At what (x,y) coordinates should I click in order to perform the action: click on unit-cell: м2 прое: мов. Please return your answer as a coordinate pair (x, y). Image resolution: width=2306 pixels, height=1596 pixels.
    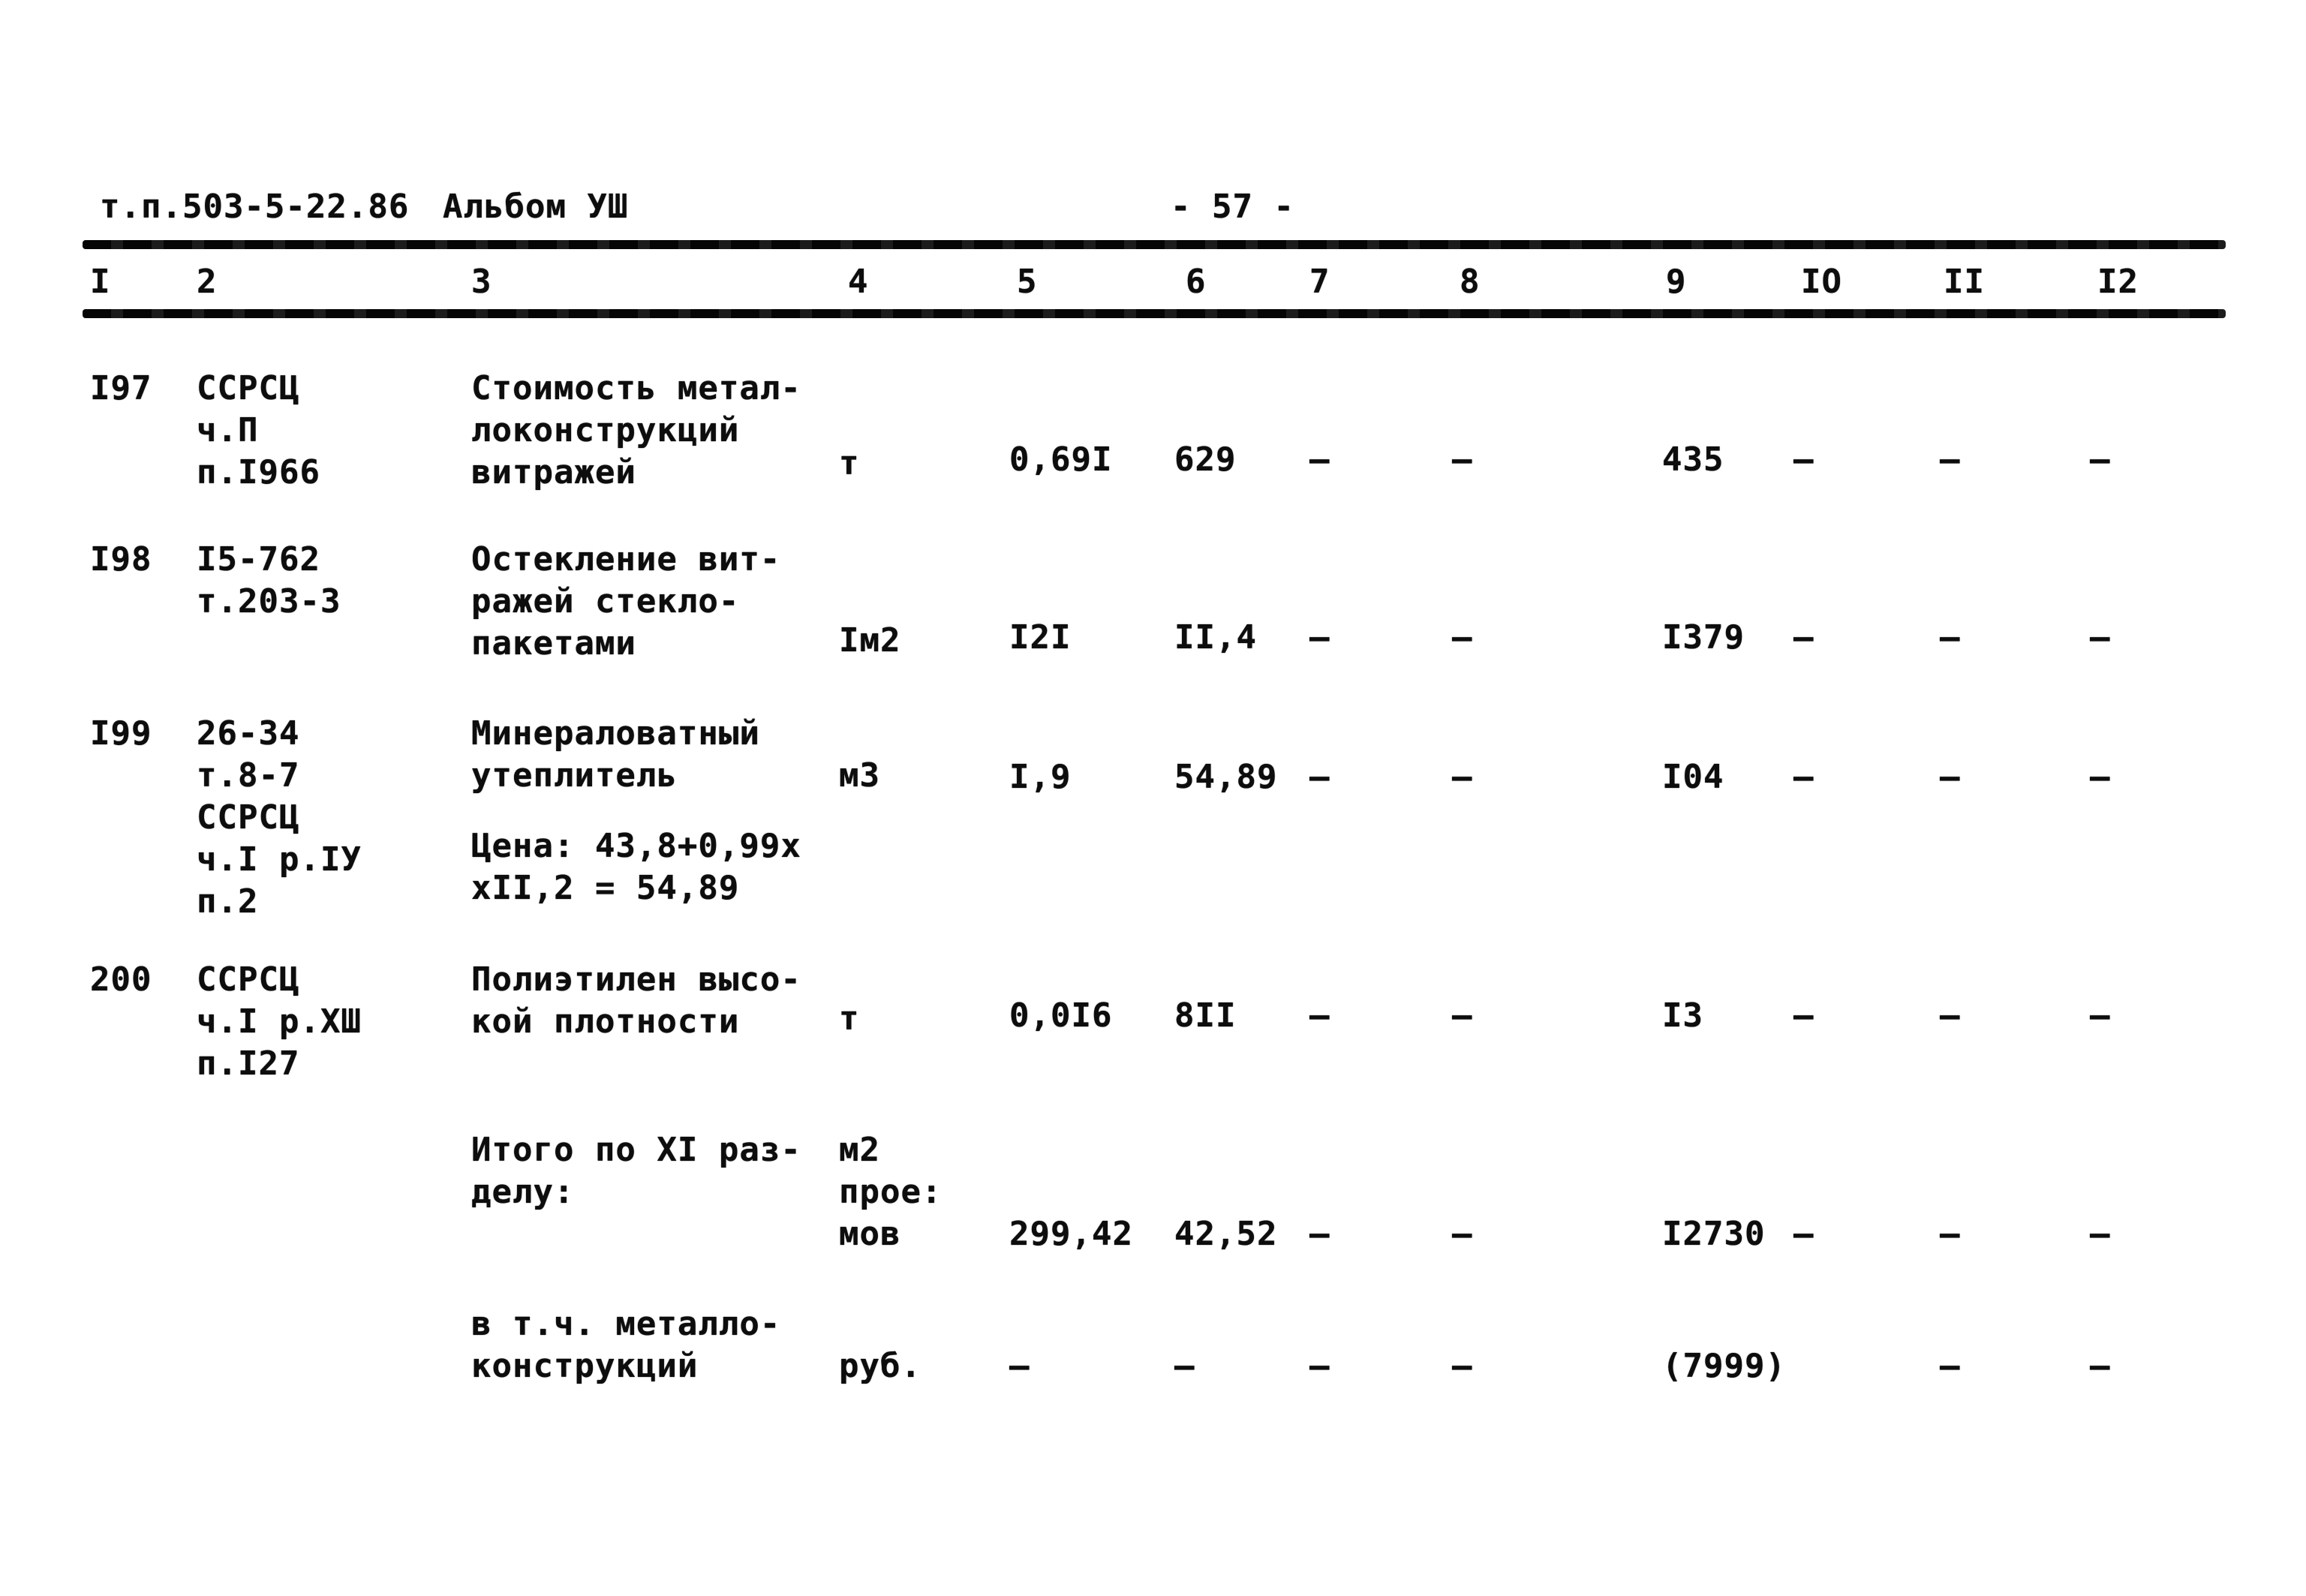
    Looking at the image, I should click on (891, 1192).